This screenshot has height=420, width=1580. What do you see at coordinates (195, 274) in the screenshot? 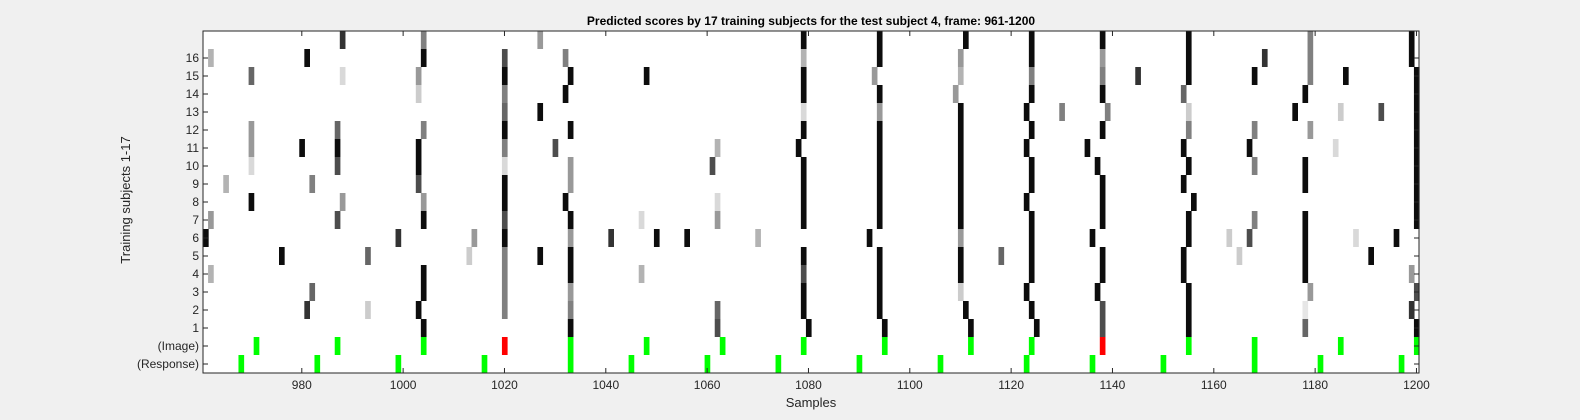
I see `y-tick-label: 4` at bounding box center [195, 274].